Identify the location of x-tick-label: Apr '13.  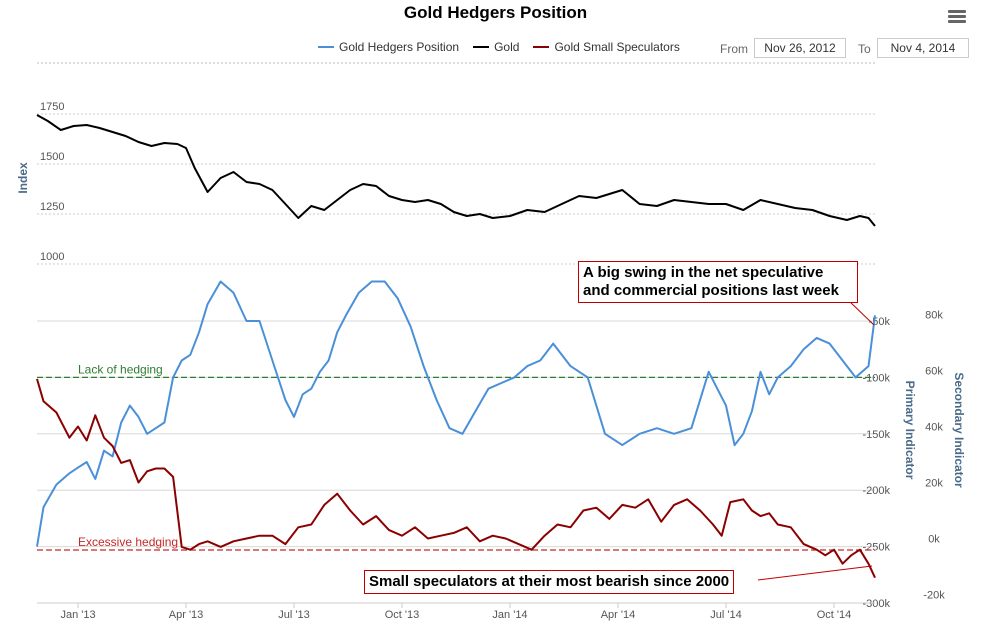
(186, 615).